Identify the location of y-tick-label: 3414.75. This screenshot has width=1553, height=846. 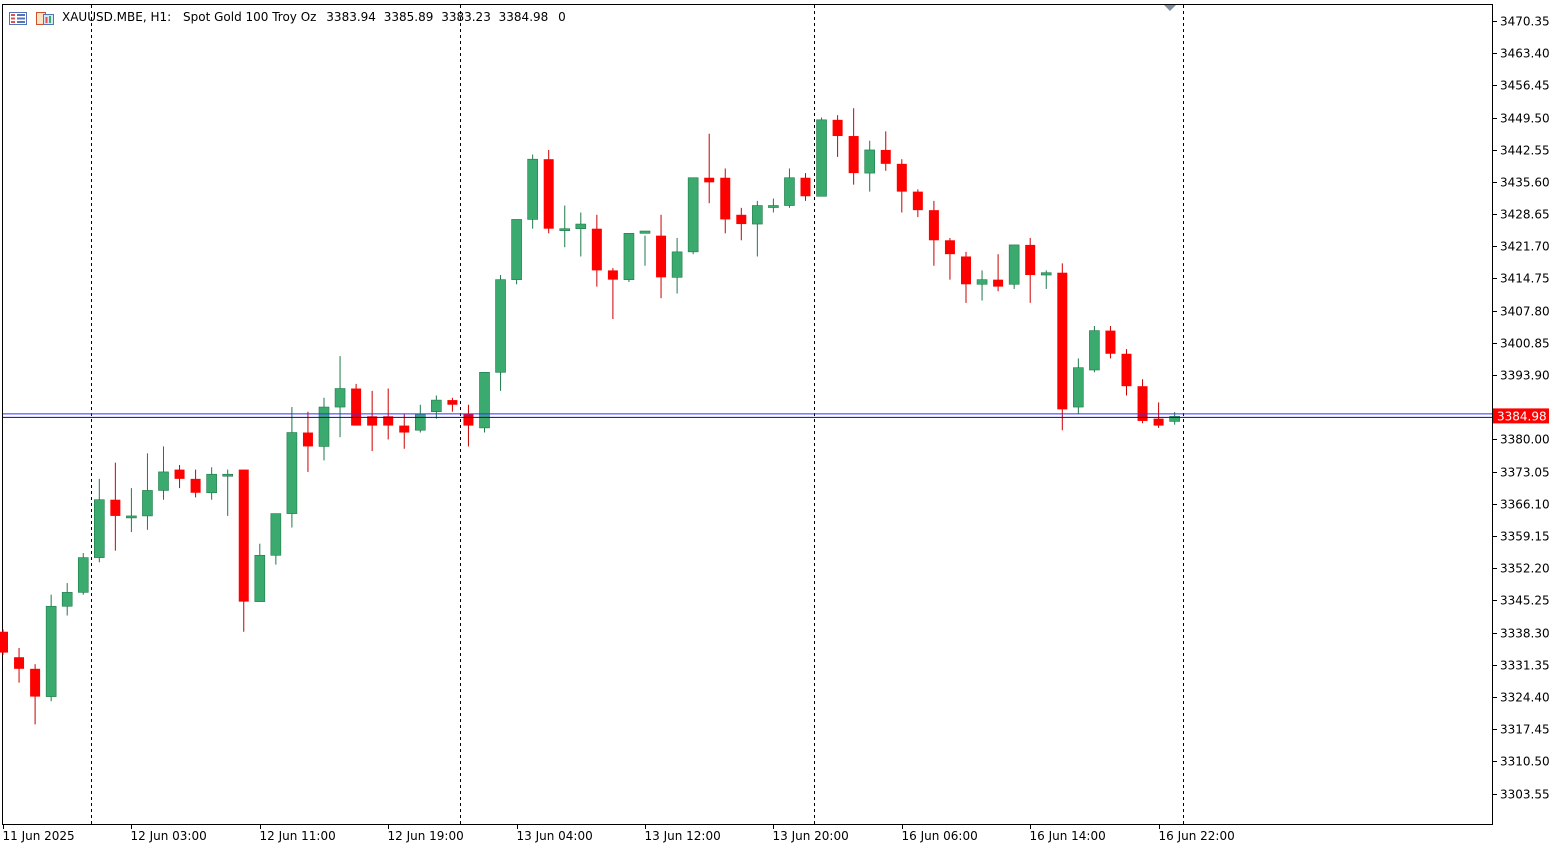
(1525, 279).